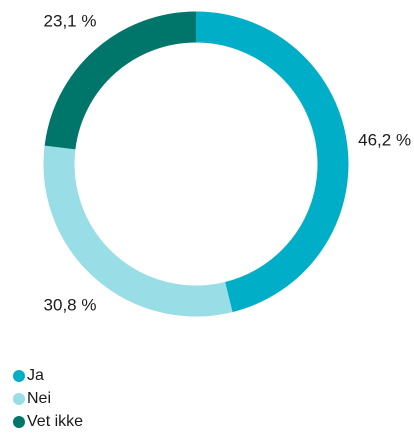 The height and width of the screenshot is (435, 414). Describe the element at coordinates (70, 20) in the screenshot. I see `data-label-vet-ikke: 23,1 %` at that location.